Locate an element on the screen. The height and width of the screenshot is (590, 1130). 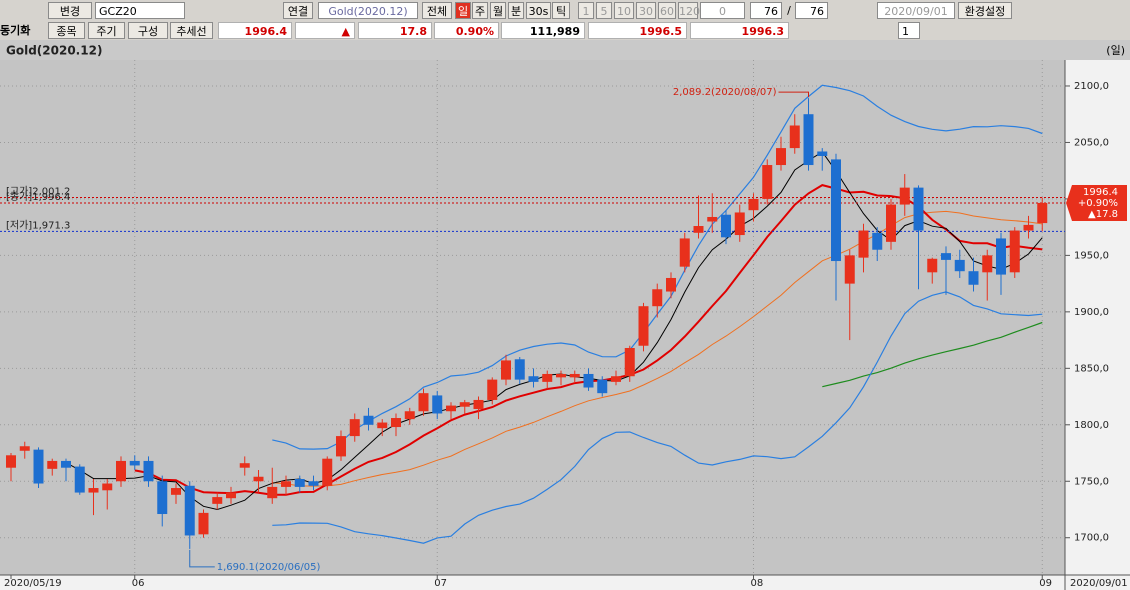
y-tick-label: 2050,0 is located at coordinates (1091, 142).